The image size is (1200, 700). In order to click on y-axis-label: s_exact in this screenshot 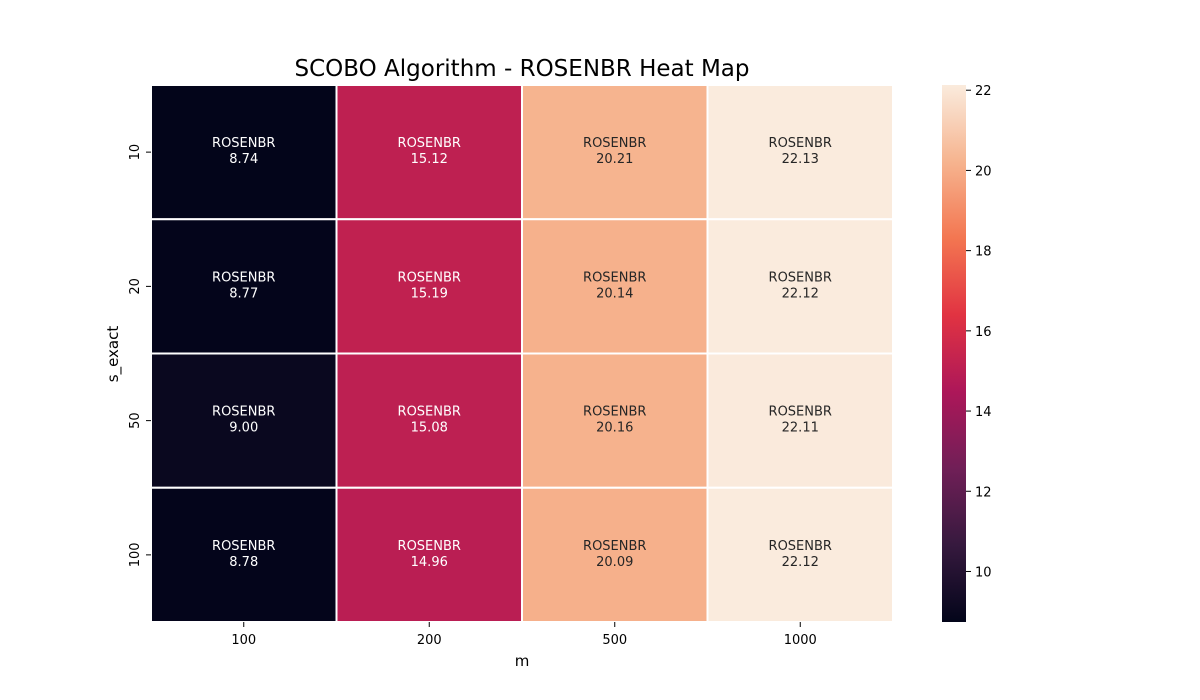, I will do `click(113, 354)`.